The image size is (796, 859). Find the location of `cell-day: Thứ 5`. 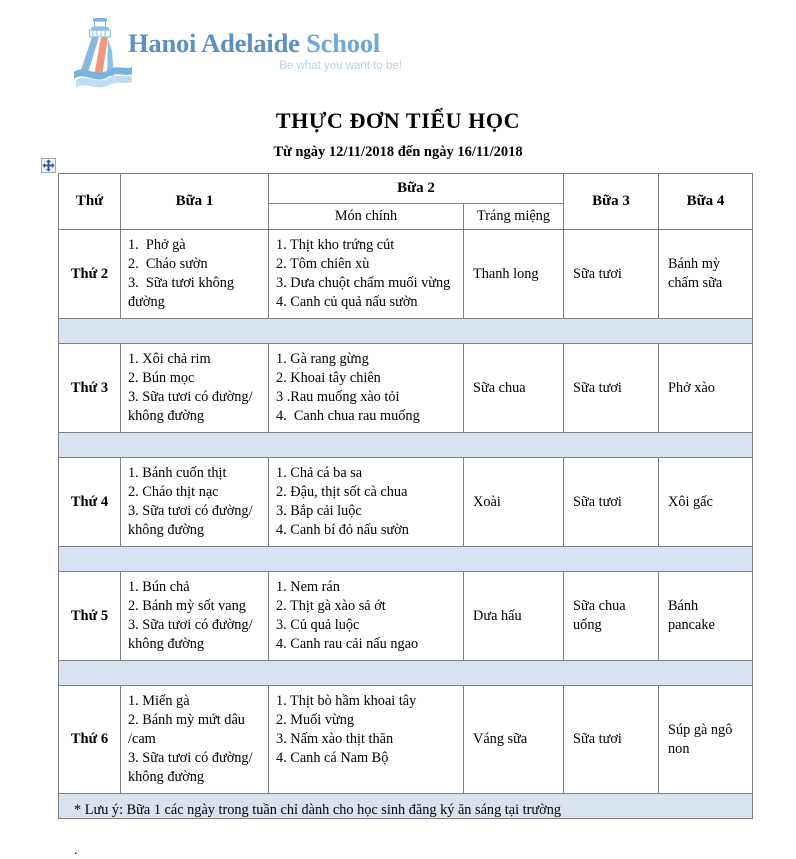

cell-day: Thứ 5 is located at coordinates (89, 616).